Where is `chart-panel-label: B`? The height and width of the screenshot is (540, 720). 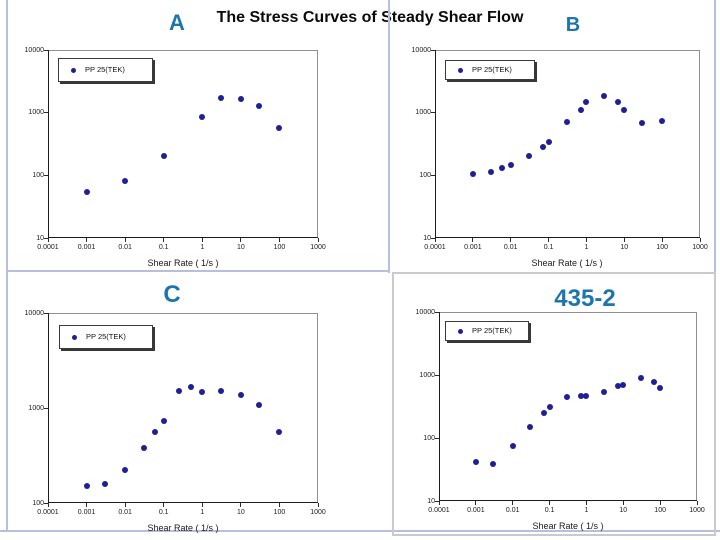
chart-panel-label: B is located at coordinates (573, 25).